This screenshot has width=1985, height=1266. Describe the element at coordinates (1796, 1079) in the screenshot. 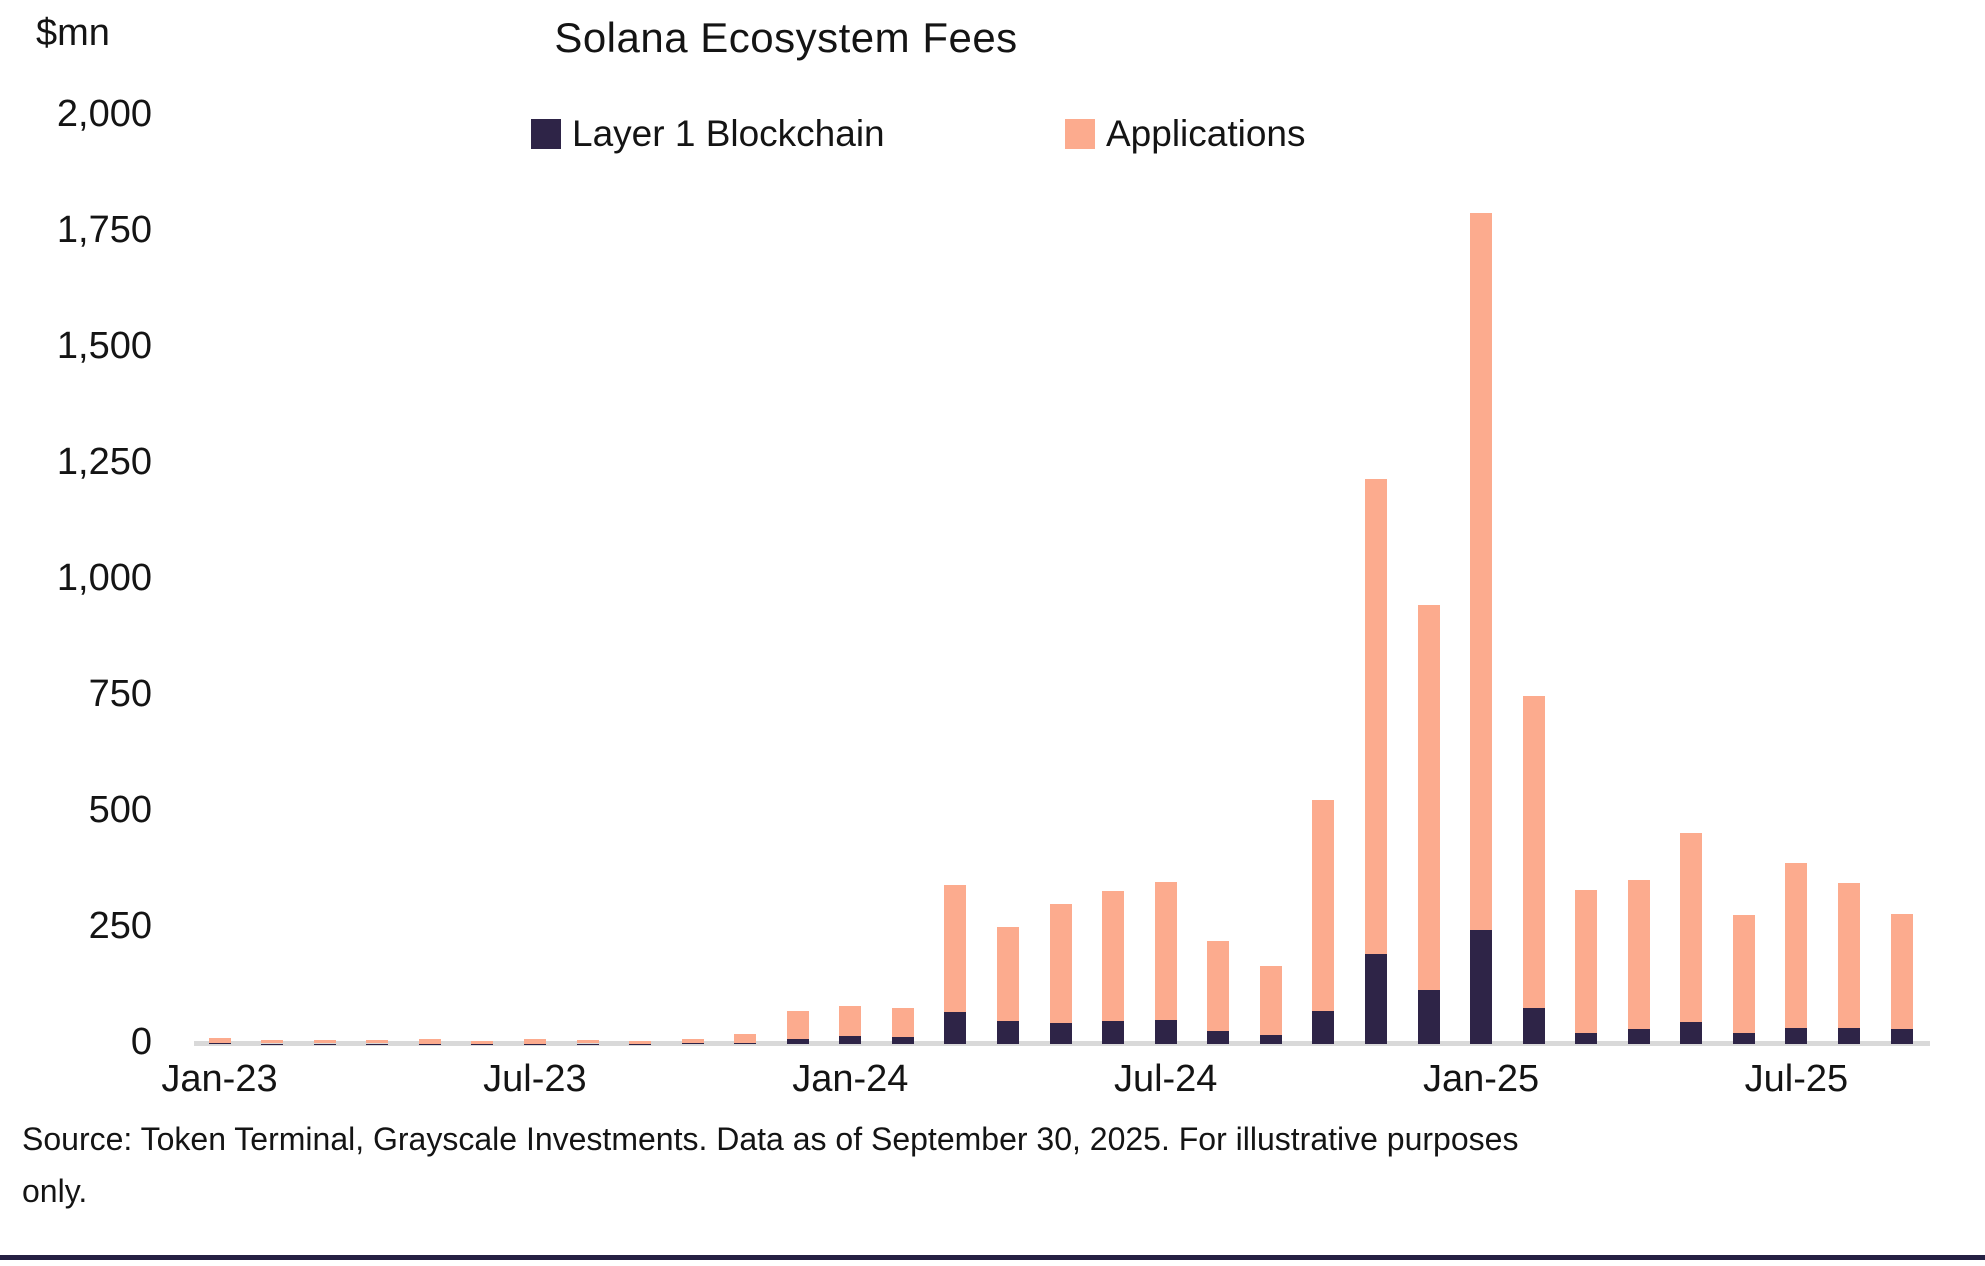

I see `x-tick-label-Jul-25: Jul-25` at that location.